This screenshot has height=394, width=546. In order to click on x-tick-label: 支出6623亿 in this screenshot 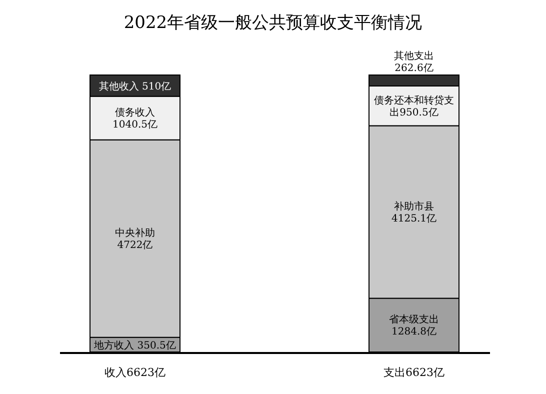, I will do `click(414, 372)`.